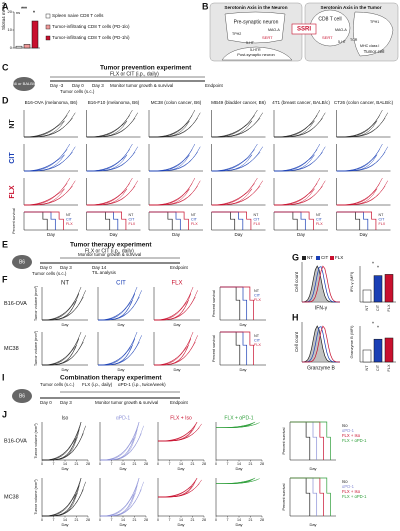 This screenshot has width=400, height=531. What do you see at coordinates (114, 102) in the screenshot?
I see `label: B16-F10 (melanoma, B6)` at bounding box center [114, 102].